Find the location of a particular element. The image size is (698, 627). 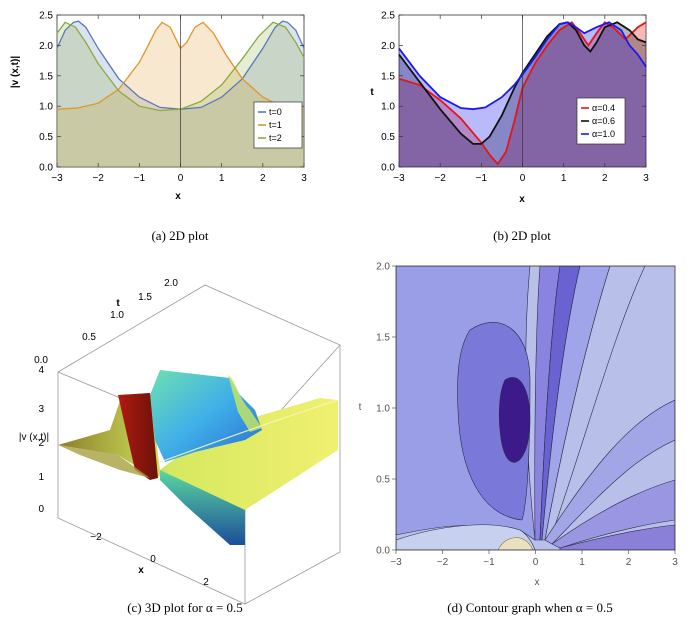

panel-c-ylabel: t is located at coordinates (118, 303).